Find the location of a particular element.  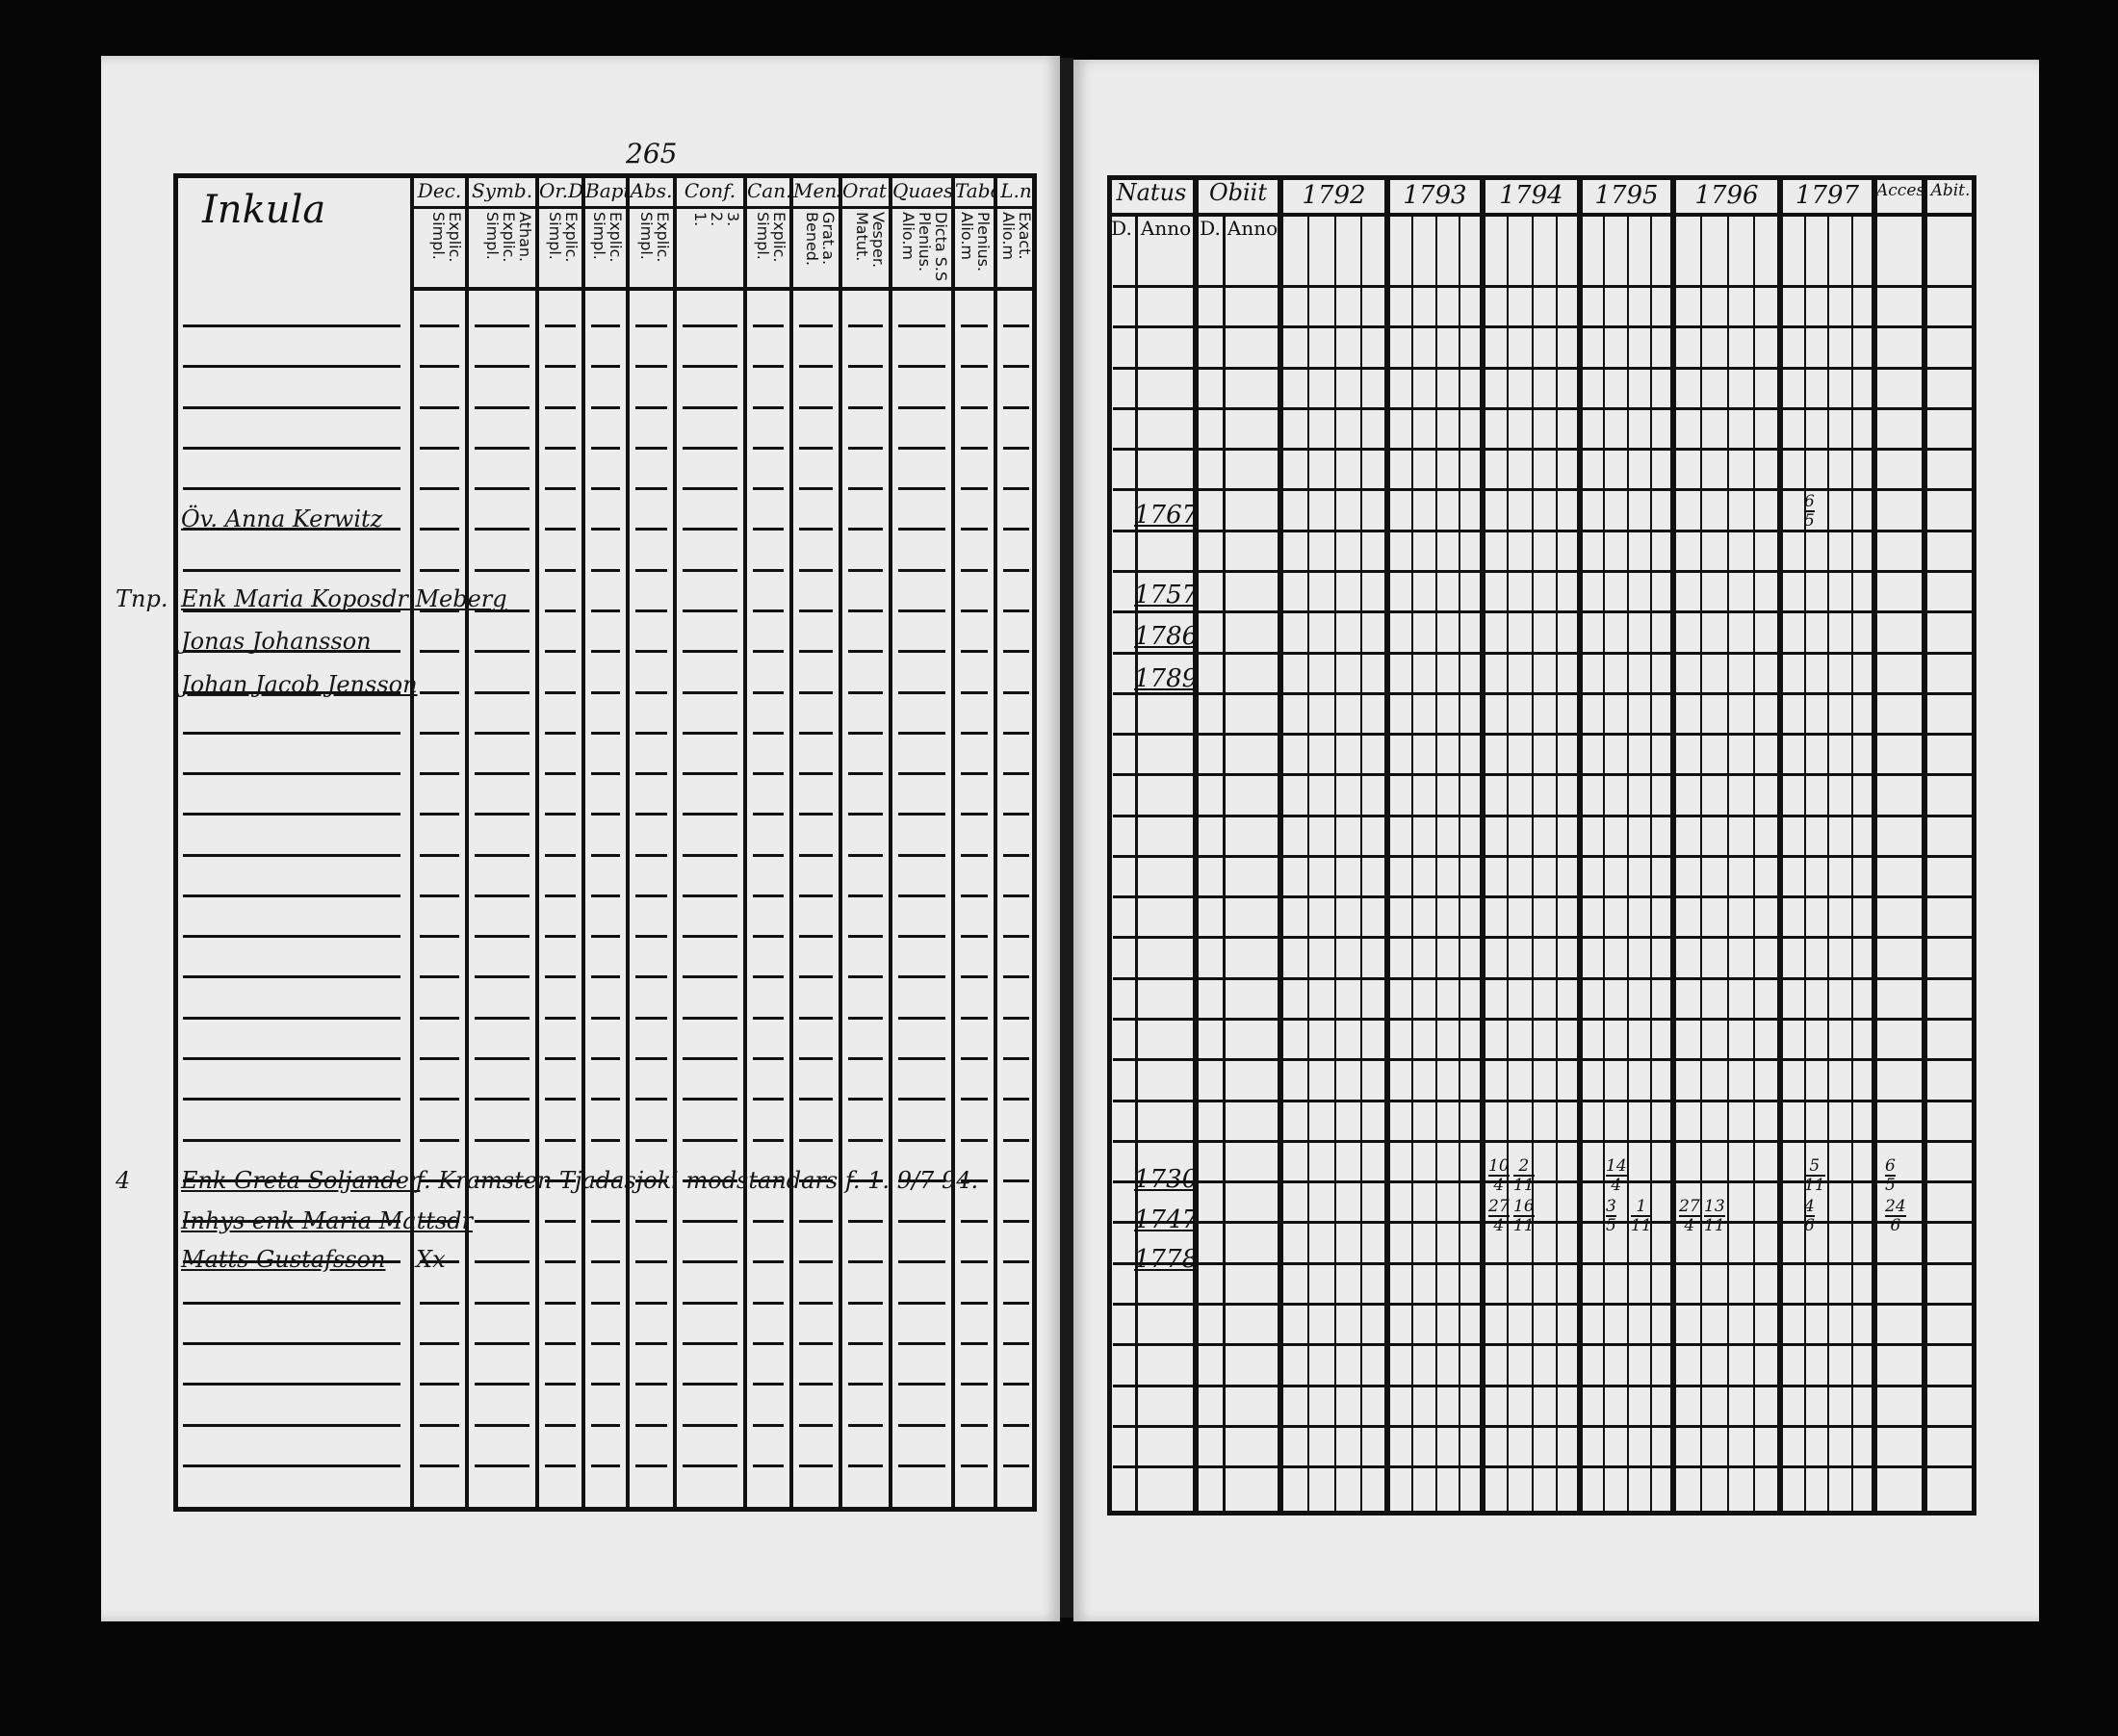

natus-year-header: Anno is located at coordinates (1166, 229).